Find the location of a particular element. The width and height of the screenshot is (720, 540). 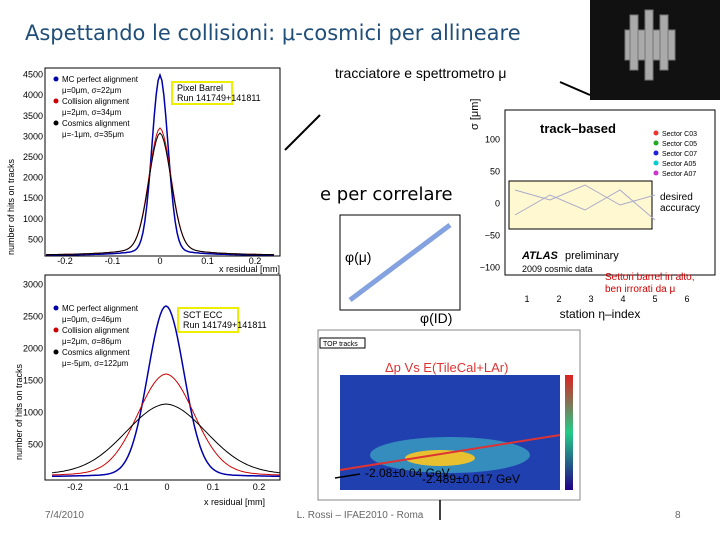

phi-plot: φ(μ) φ(ID) is located at coordinates (400, 270).